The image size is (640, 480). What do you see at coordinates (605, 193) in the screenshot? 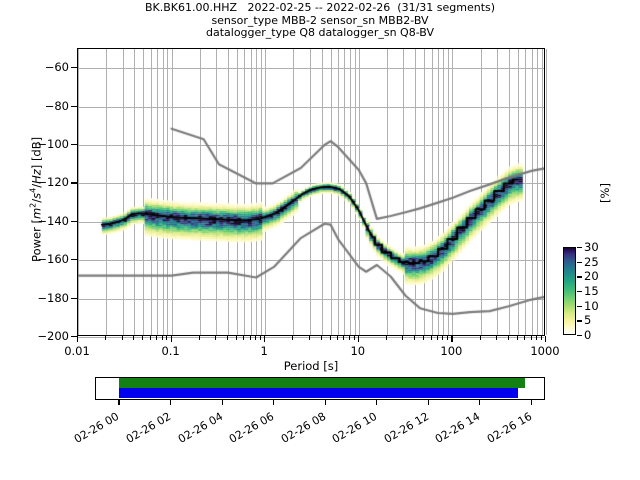
I see `colorbar-unit-label: [%]` at bounding box center [605, 193].